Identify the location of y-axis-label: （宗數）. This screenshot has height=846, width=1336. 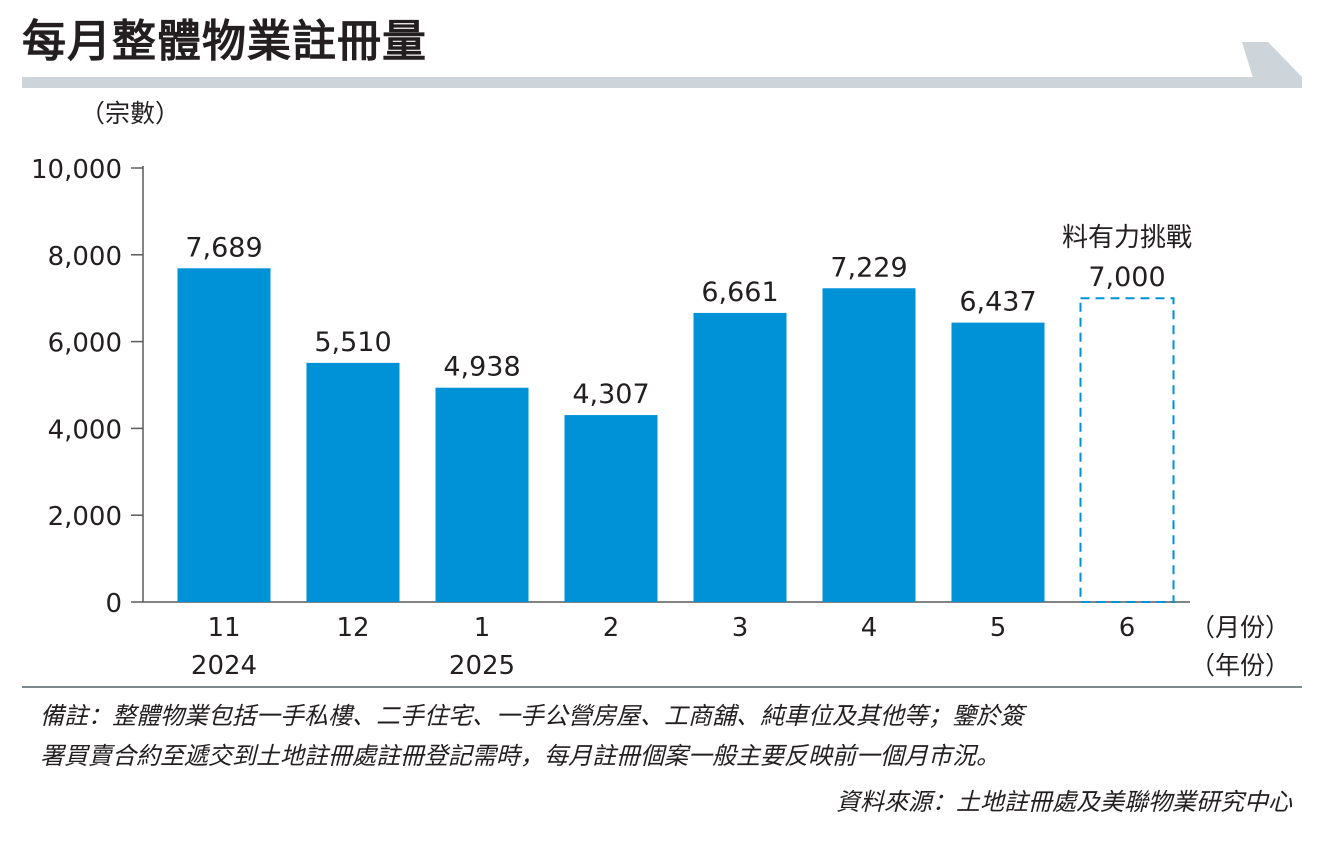
(130, 113).